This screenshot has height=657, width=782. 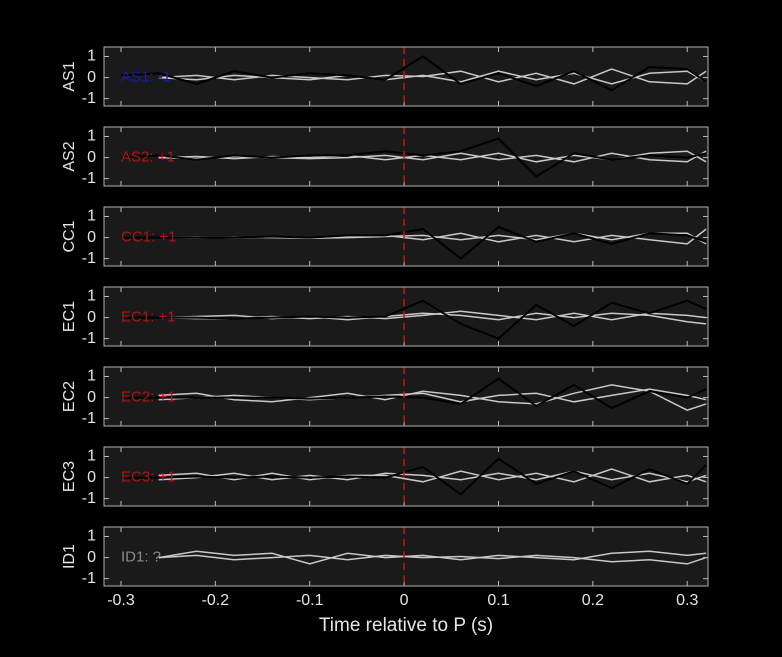 I want to click on x-tick-label: 0.2, so click(x=593, y=600).